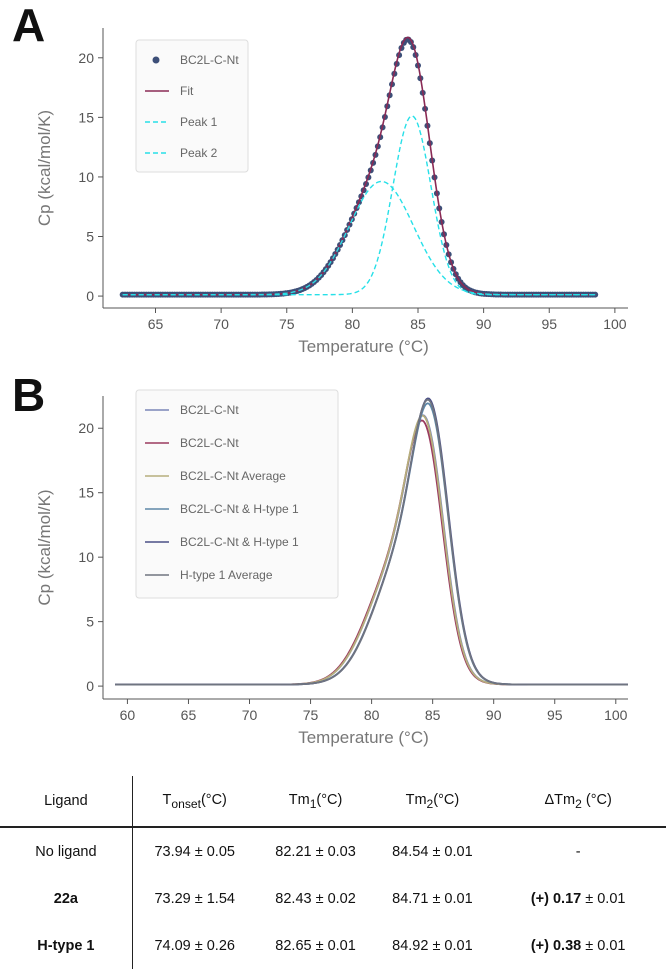 The height and width of the screenshot is (974, 666). What do you see at coordinates (578, 851) in the screenshot?
I see `cell-dtm2: -` at bounding box center [578, 851].